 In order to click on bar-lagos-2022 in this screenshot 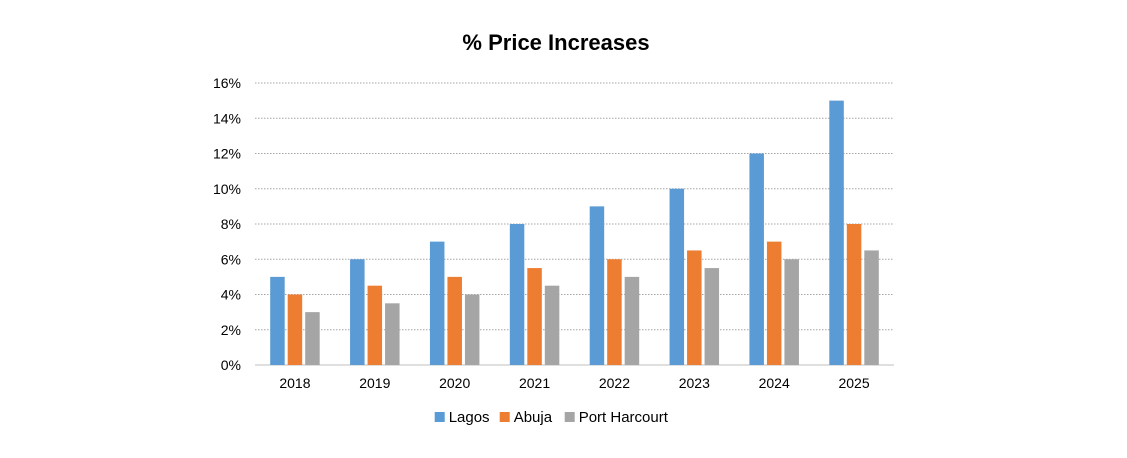, I will do `click(597, 285)`.